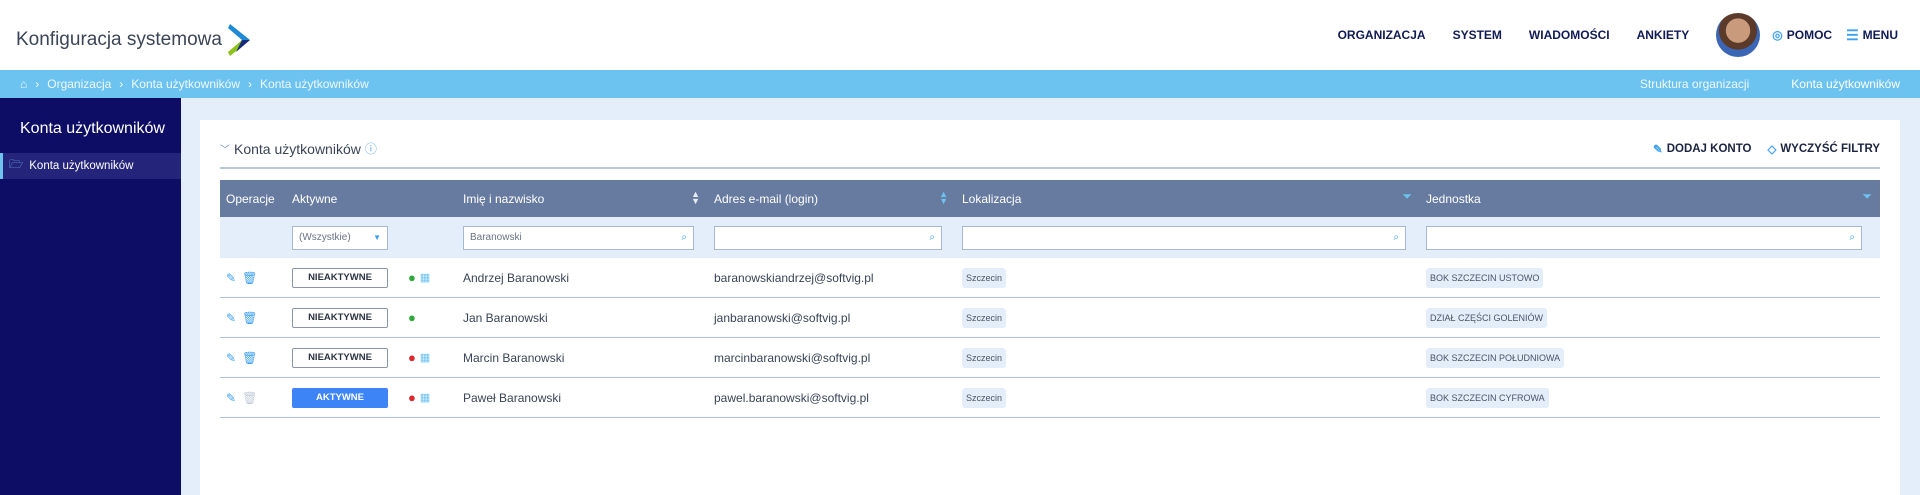 This screenshot has height=495, width=1920. What do you see at coordinates (1823, 149) in the screenshot?
I see `clear-filters-button: ◇ WYCZYŚĆ FILTRY` at bounding box center [1823, 149].